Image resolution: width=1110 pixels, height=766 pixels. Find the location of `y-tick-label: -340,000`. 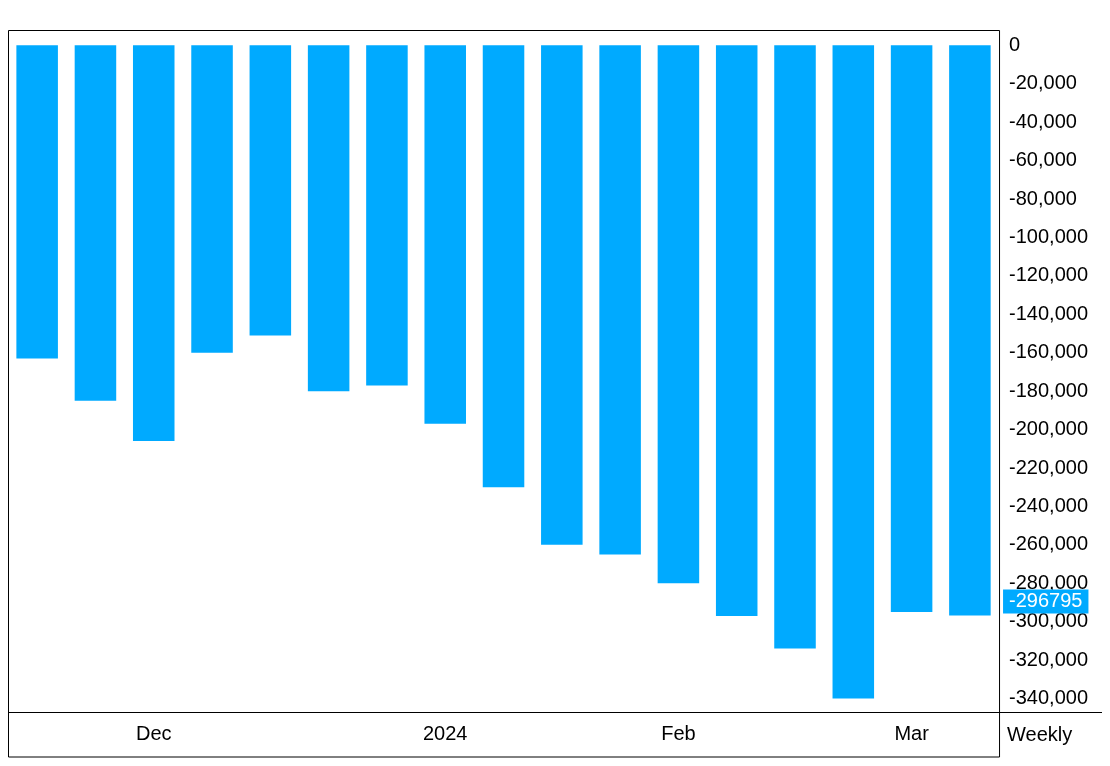

y-tick-label: -340,000 is located at coordinates (1049, 697).